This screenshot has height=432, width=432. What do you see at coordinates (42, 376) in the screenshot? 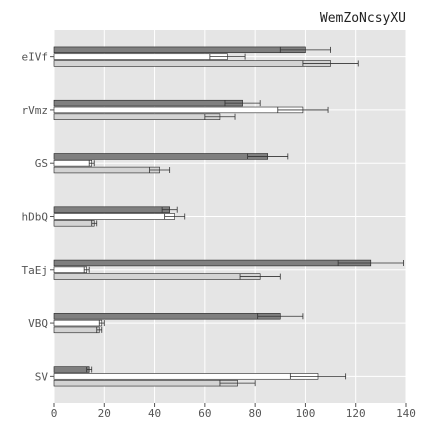
I see `y-tick-label: SV` at bounding box center [42, 376].